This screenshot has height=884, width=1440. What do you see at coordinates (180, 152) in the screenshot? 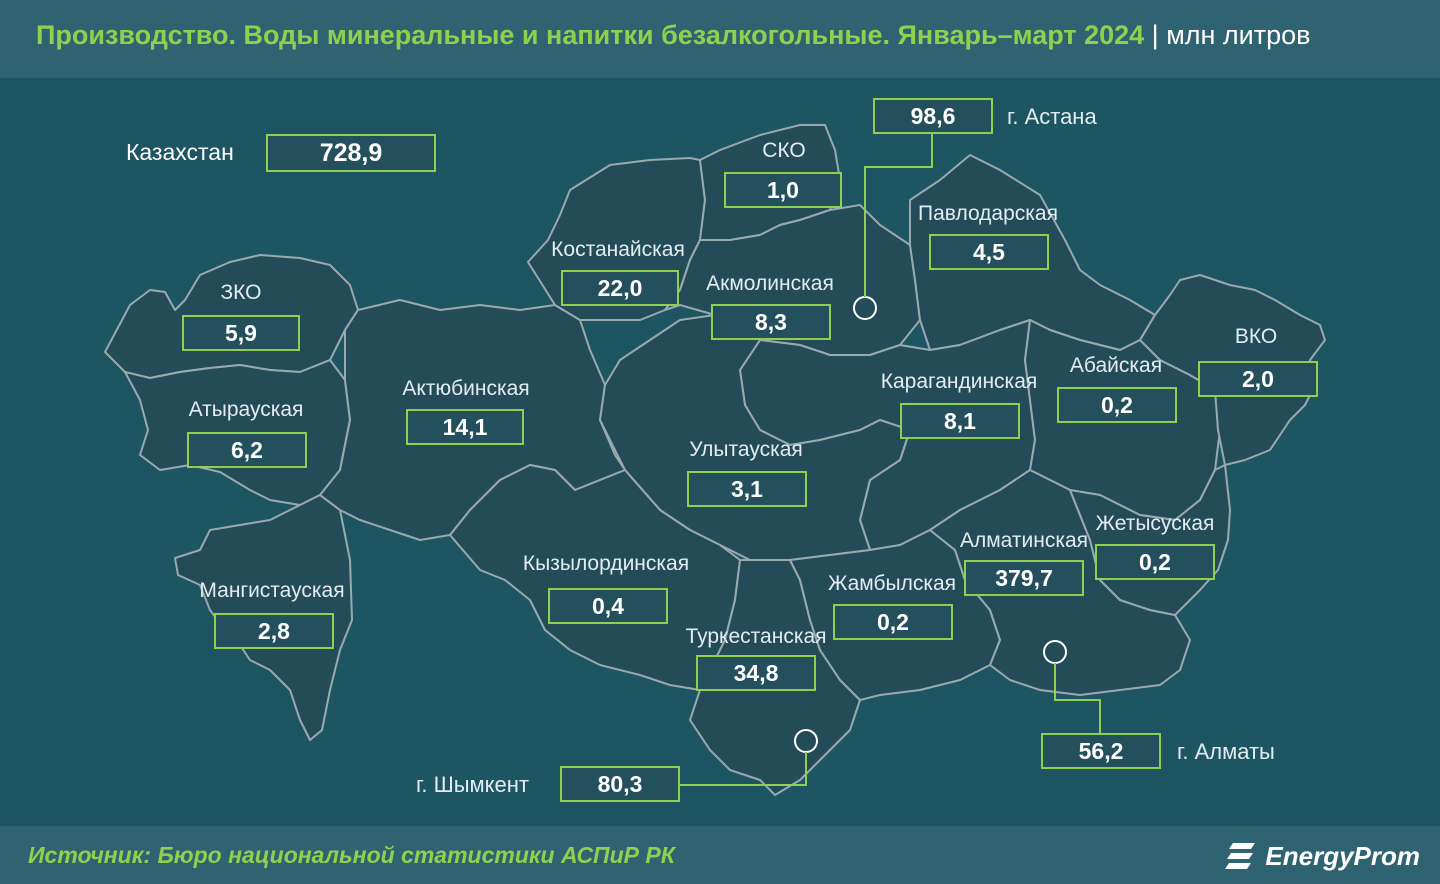
I see `country-label: Казахстан` at bounding box center [180, 152].